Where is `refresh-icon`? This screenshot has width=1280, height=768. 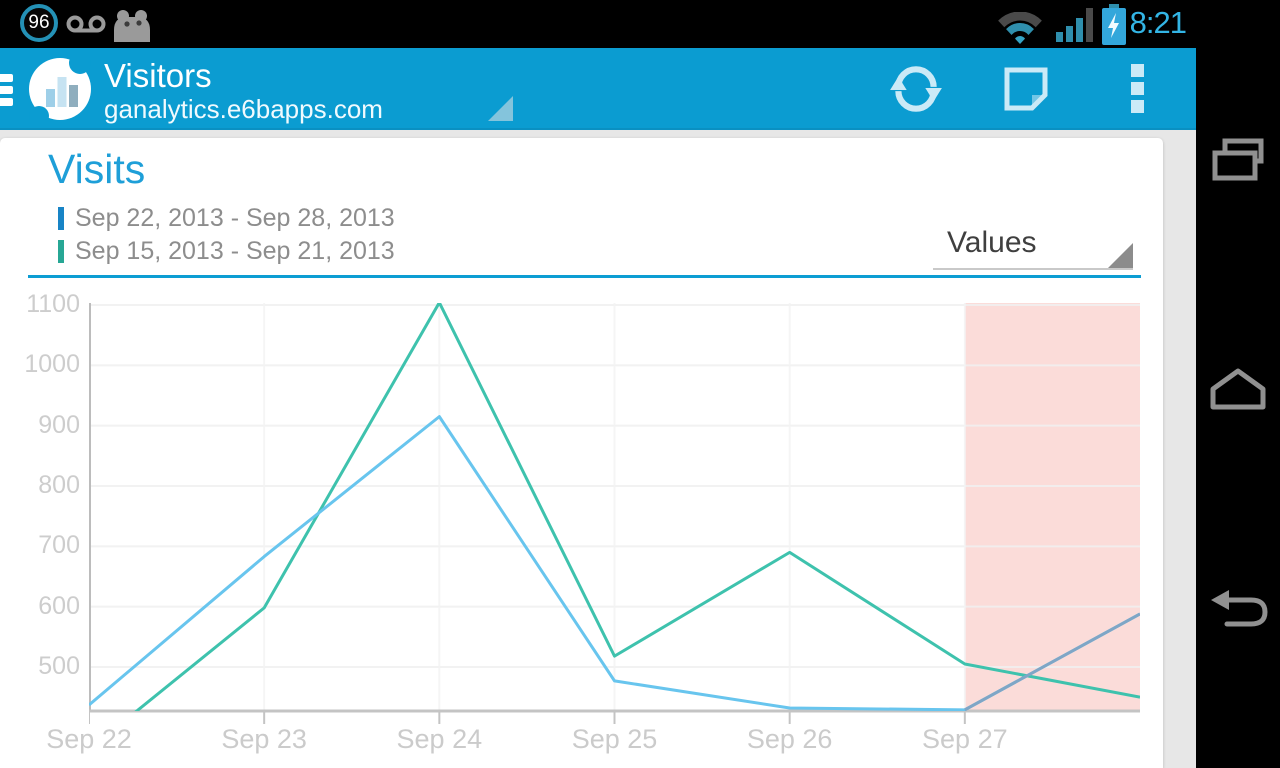 refresh-icon is located at coordinates (916, 89).